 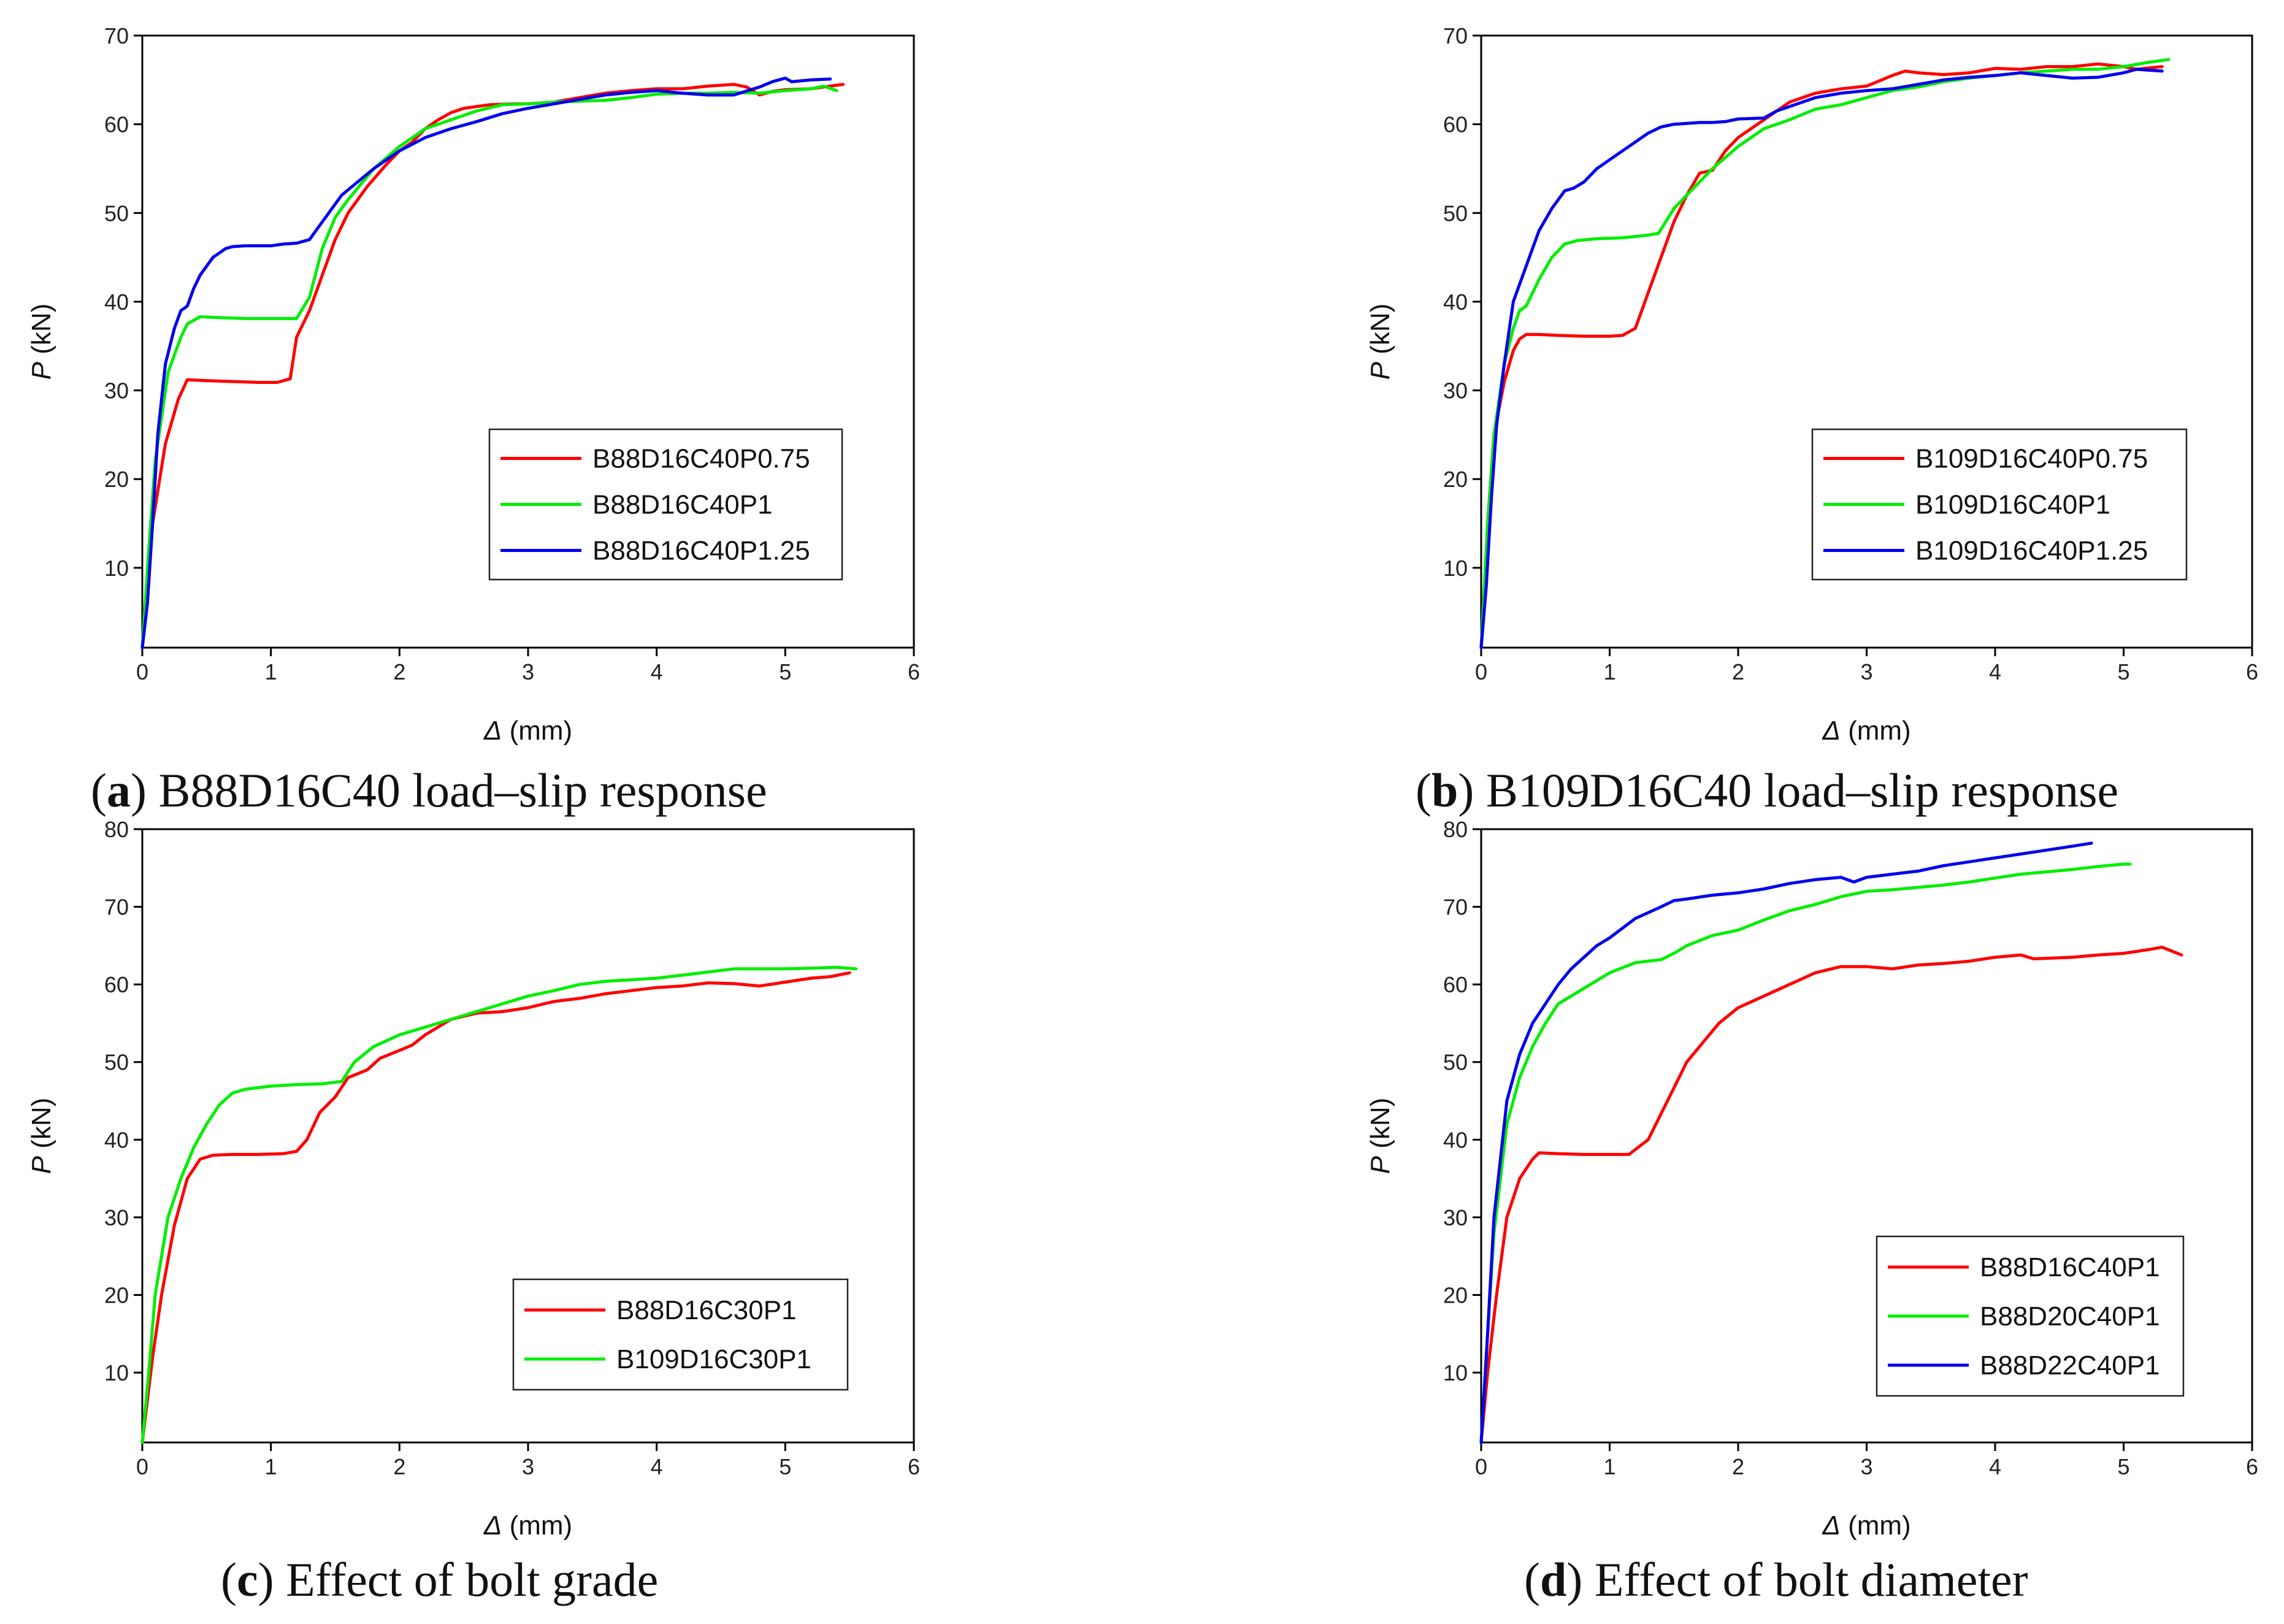 I want to click on series-line-B88D16C40P0.75, so click(x=492, y=366).